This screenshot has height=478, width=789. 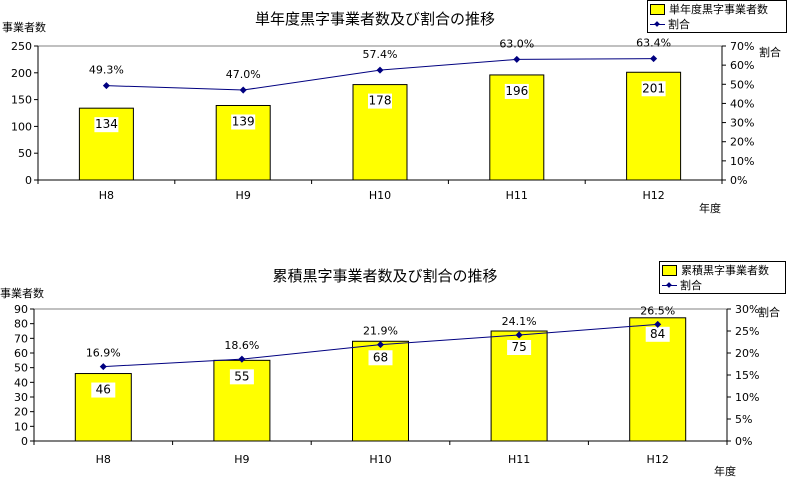 What do you see at coordinates (28, 180) in the screenshot?
I see `y-tick-label: 0` at bounding box center [28, 180].